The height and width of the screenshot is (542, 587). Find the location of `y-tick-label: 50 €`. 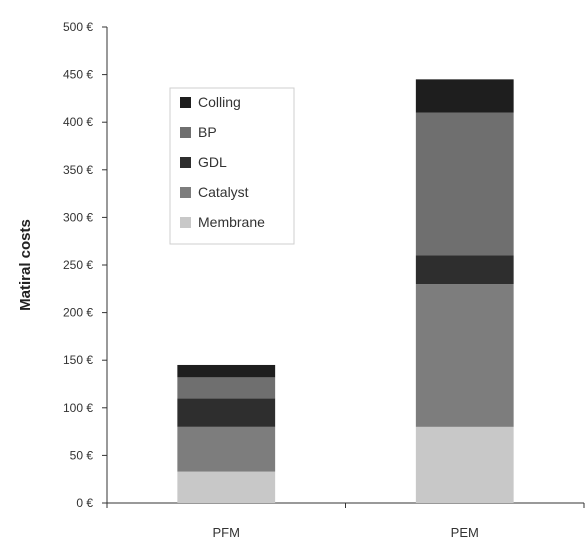

y-tick-label: 50 € is located at coordinates (82, 455).